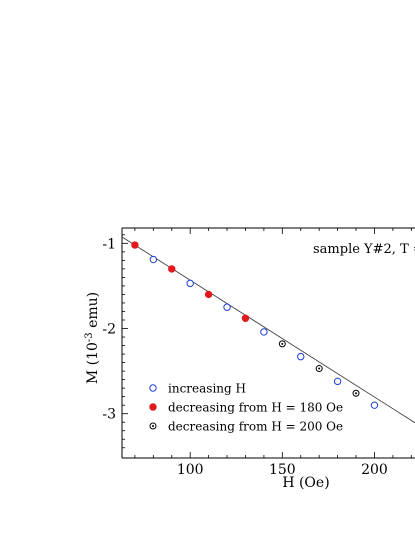 Image resolution: width=415 pixels, height=537 pixels. I want to click on y-label-part: M (10, so click(93, 363).